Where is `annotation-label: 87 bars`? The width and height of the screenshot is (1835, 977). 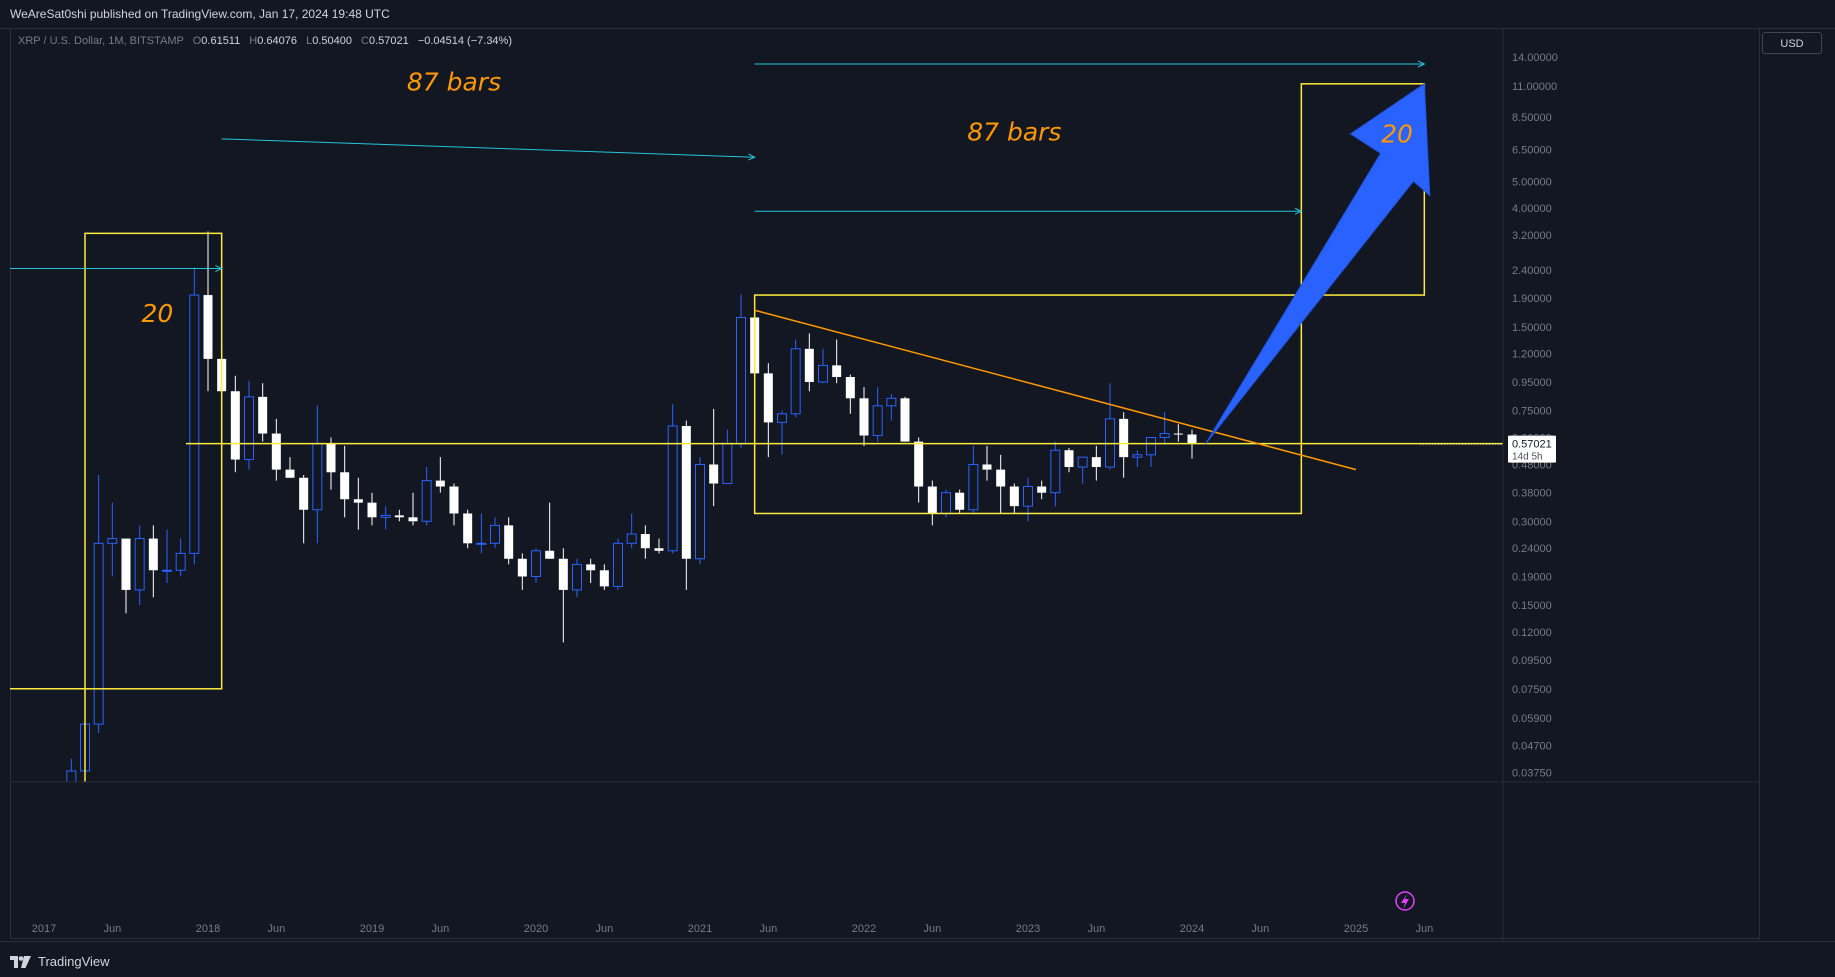
annotation-label: 87 bars is located at coordinates (1014, 132).